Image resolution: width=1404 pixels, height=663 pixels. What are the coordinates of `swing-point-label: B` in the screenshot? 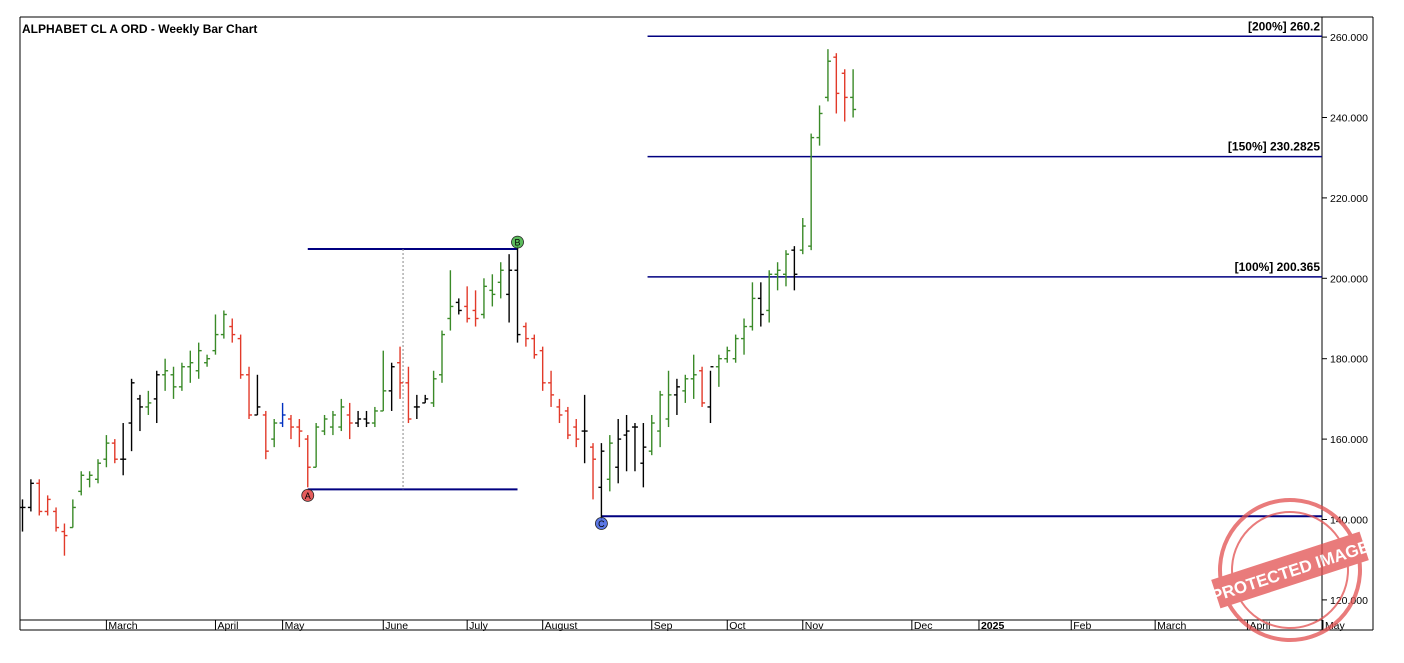 It's located at (518, 243).